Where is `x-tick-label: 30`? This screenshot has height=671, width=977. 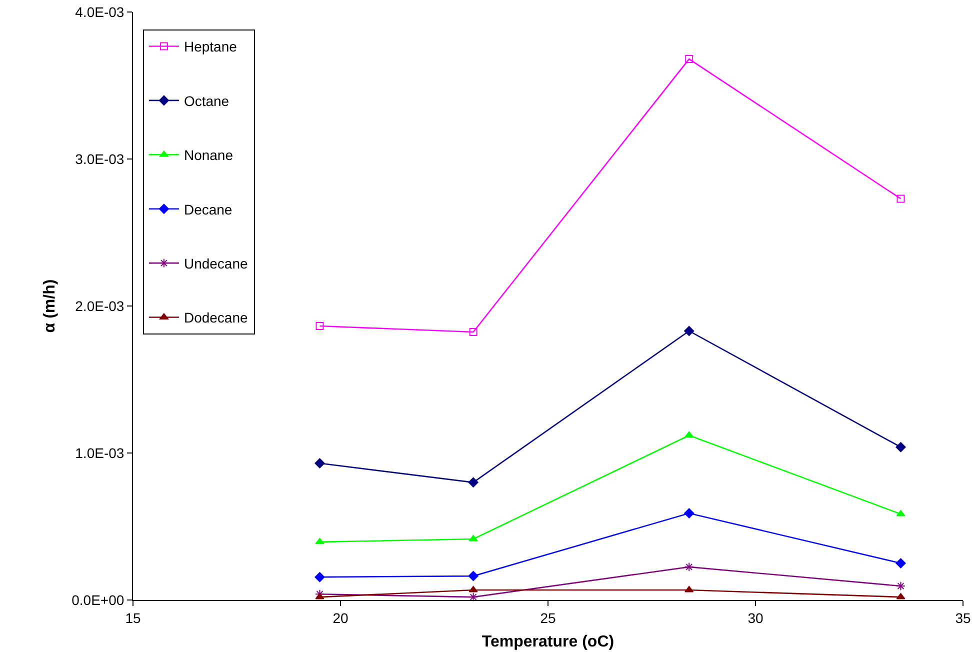
x-tick-label: 30 is located at coordinates (756, 618).